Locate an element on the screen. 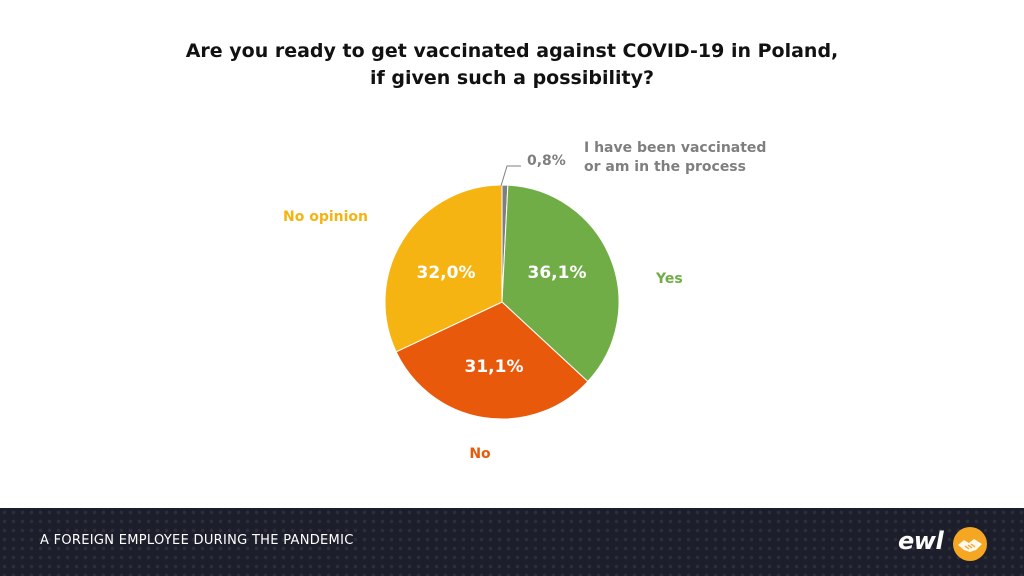  pie-slices is located at coordinates (502, 302).